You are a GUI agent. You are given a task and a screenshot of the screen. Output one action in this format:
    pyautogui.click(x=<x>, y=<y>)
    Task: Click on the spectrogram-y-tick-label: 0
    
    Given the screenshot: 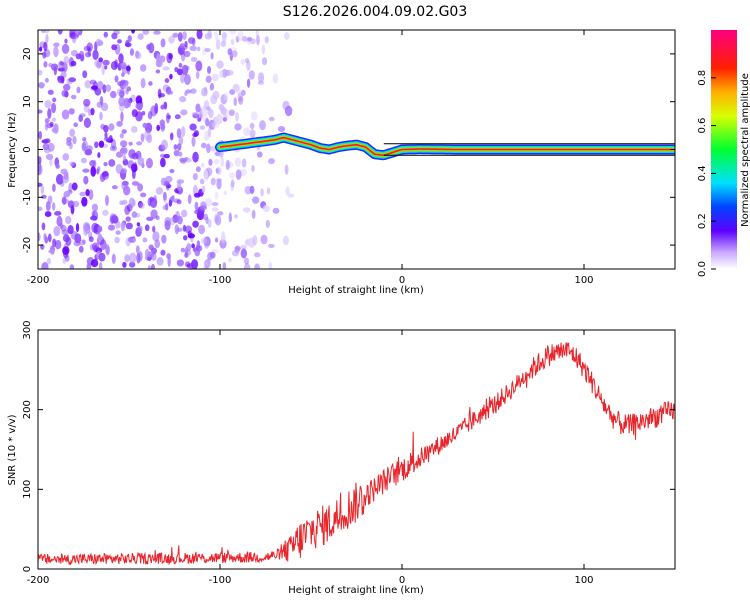 What is the action you would take?
    pyautogui.click(x=27, y=149)
    